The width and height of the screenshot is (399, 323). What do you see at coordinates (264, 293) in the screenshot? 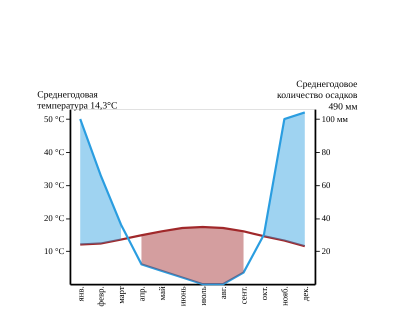
I see `x-tick-label: окт.` at bounding box center [264, 293].